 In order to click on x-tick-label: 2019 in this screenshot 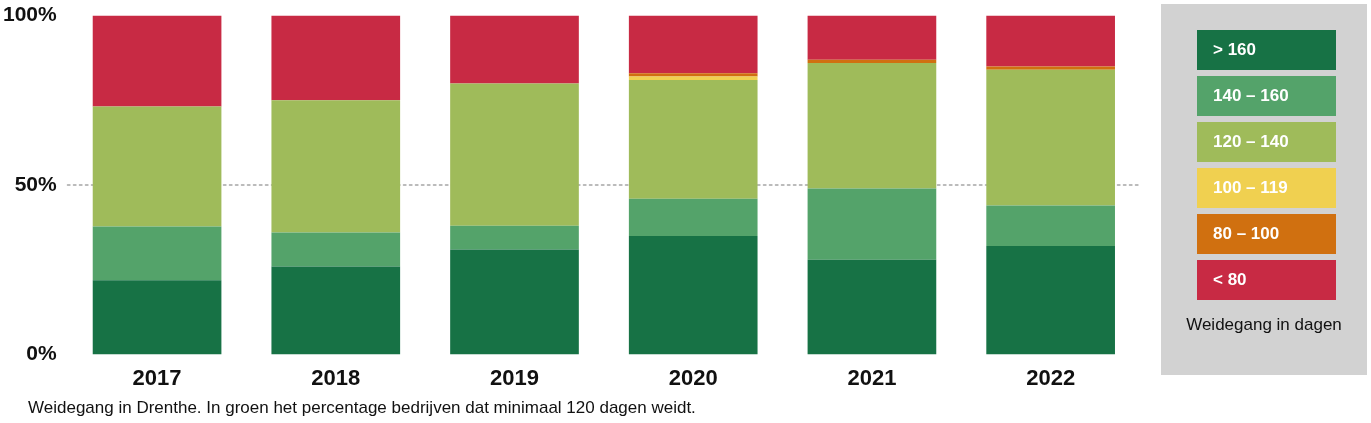, I will do `click(514, 377)`.